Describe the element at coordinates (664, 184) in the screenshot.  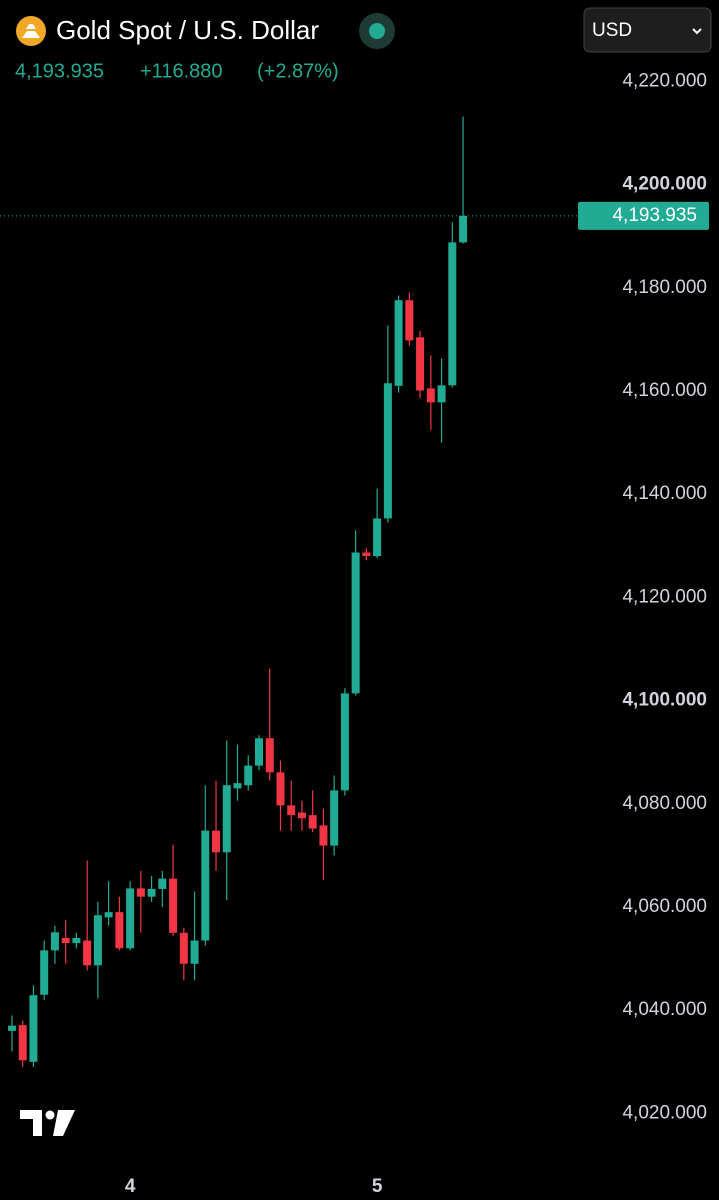
I see `y-tick-label: 4,200.000` at that location.